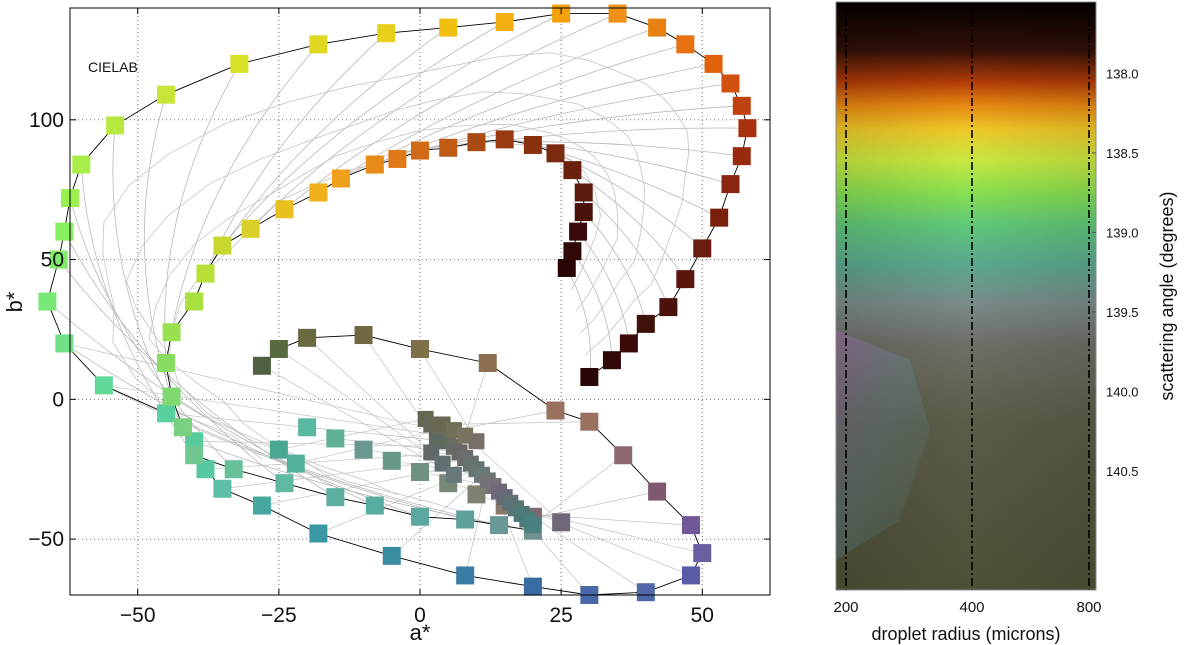 The image size is (1184, 645). Describe the element at coordinates (138, 615) in the screenshot. I see `x-tick-label: −50` at that location.